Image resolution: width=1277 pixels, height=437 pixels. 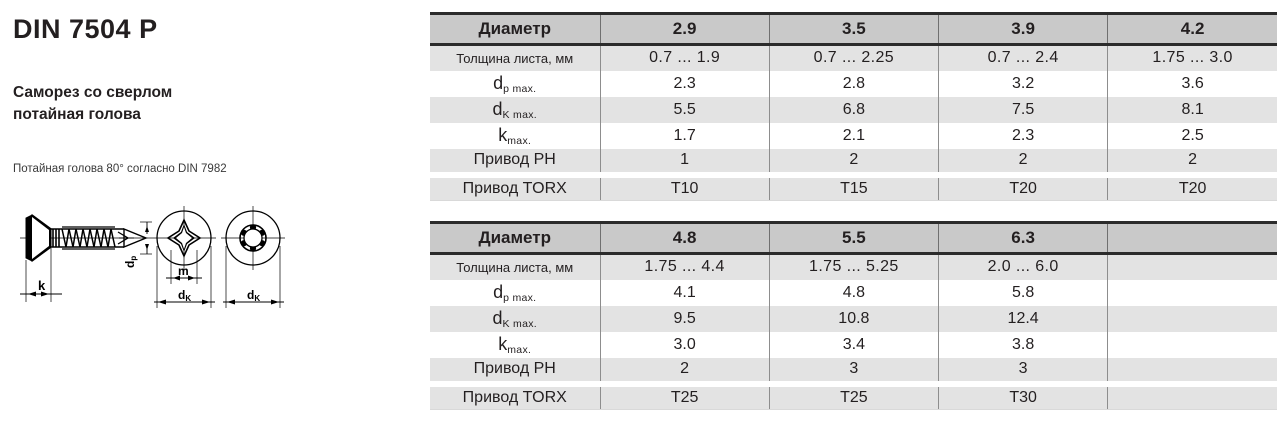 I want to click on cell-value: 2.8, so click(x=853, y=83).